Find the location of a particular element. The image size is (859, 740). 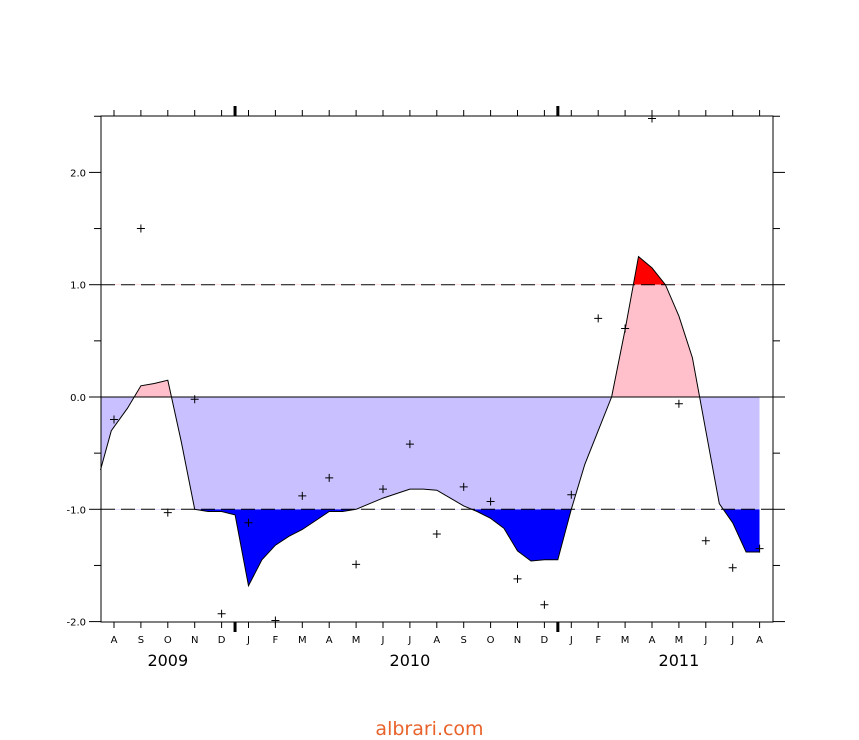

y-tick-label: 1.0 is located at coordinates (78, 286).